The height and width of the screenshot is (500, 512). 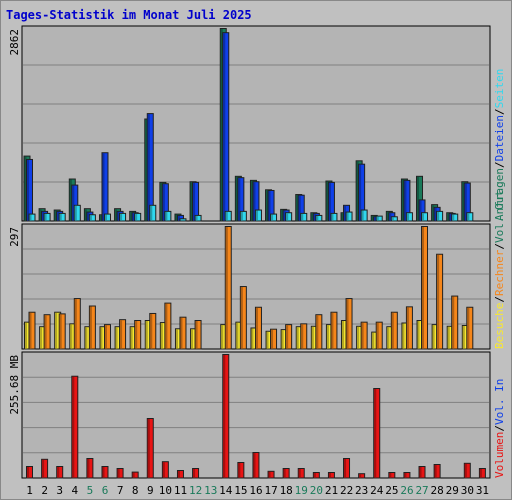 I want to click on x-tick-label-day-12: 12, so click(x=195, y=490).